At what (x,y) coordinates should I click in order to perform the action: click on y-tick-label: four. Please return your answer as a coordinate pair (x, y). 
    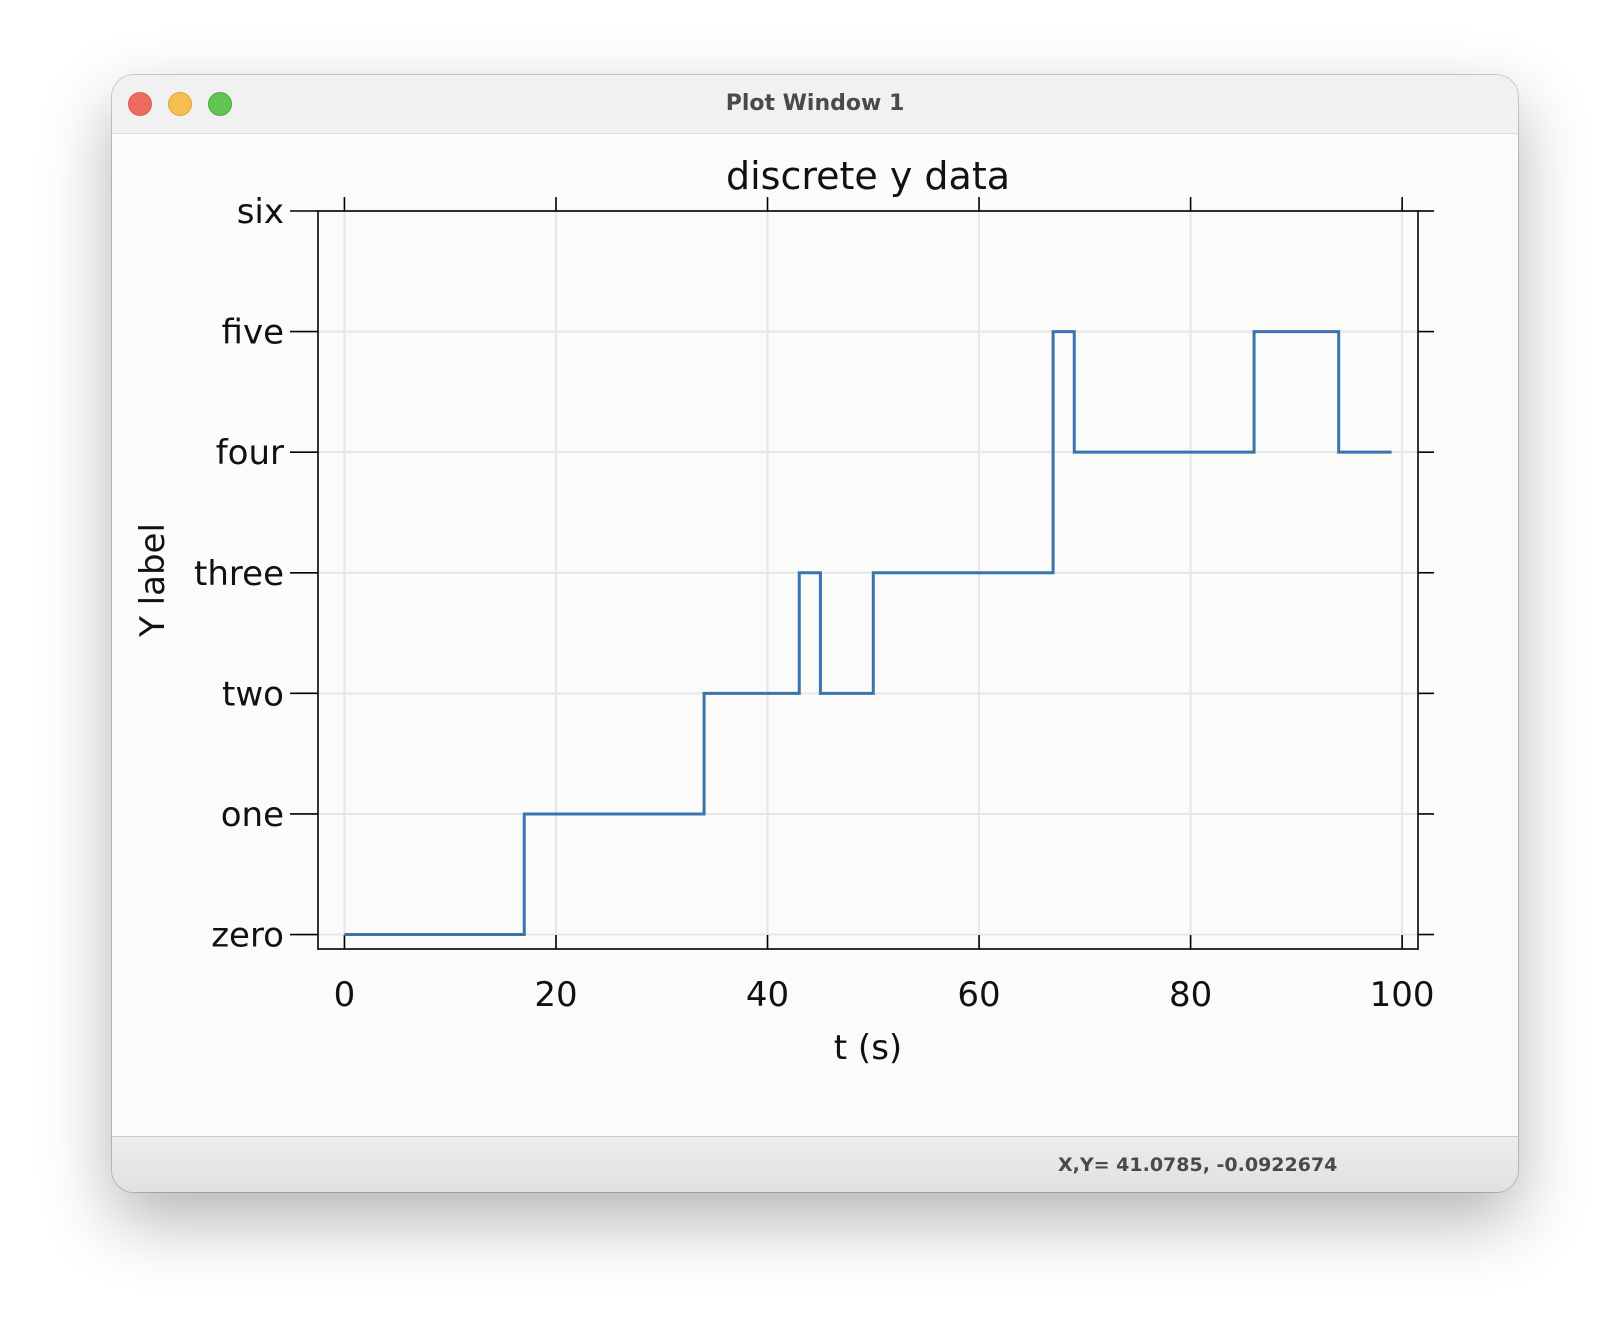
    Looking at the image, I should click on (250, 453).